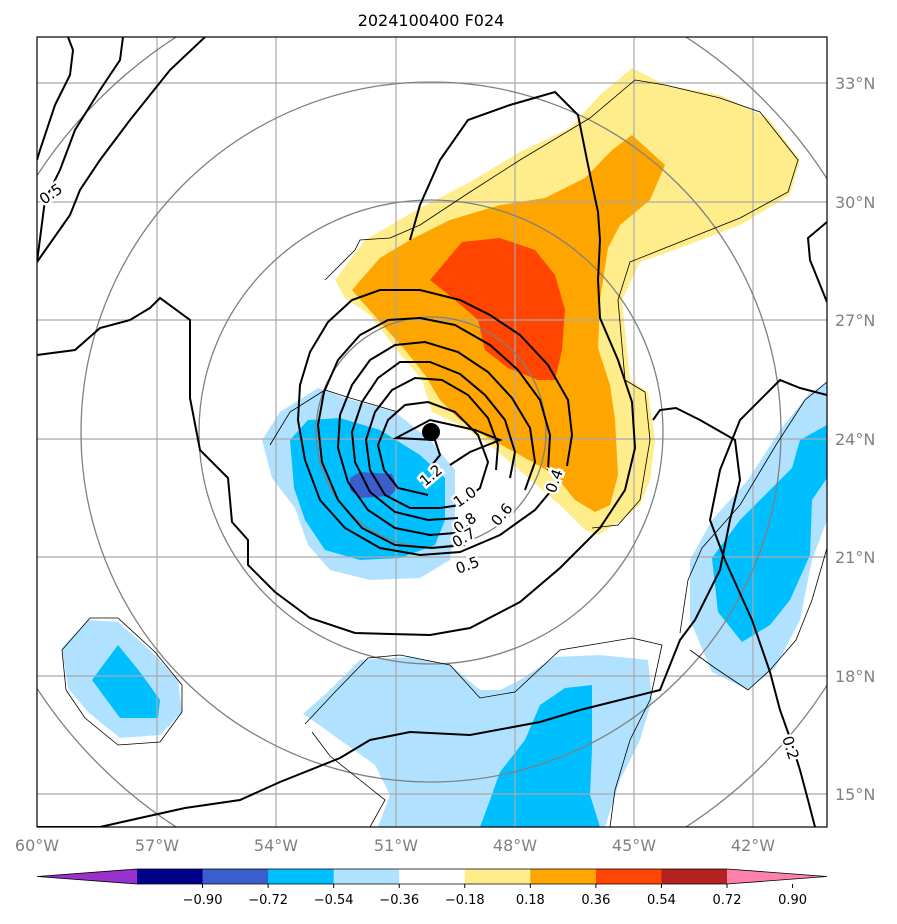  Describe the element at coordinates (855, 794) in the screenshot. I see `lat-label: 15°N` at that location.